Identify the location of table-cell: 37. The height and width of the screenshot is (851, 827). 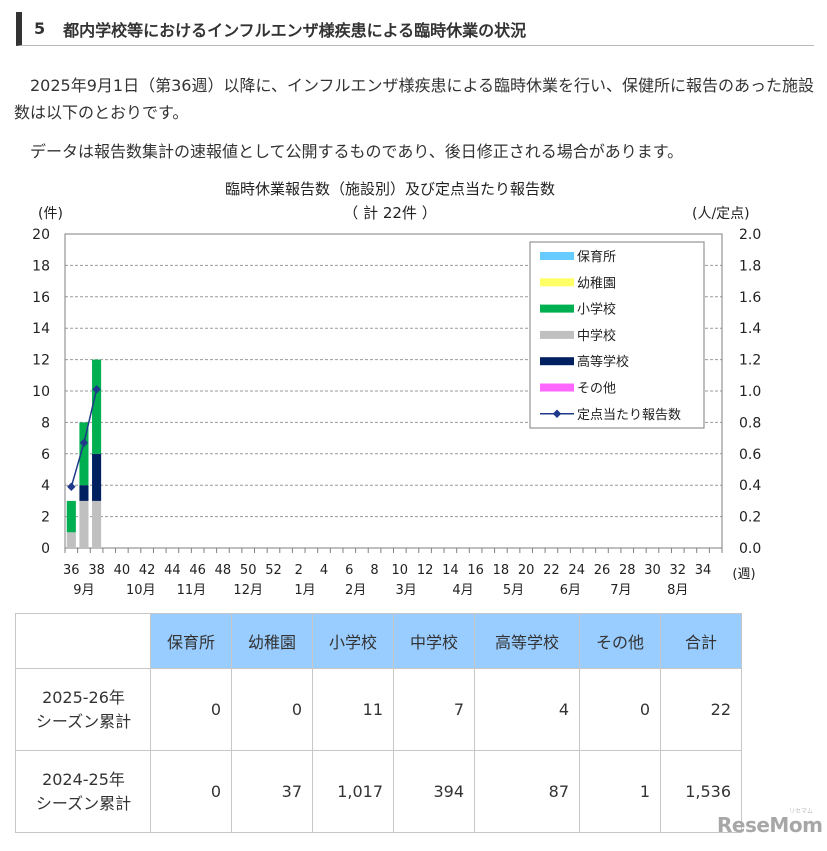
(272, 791).